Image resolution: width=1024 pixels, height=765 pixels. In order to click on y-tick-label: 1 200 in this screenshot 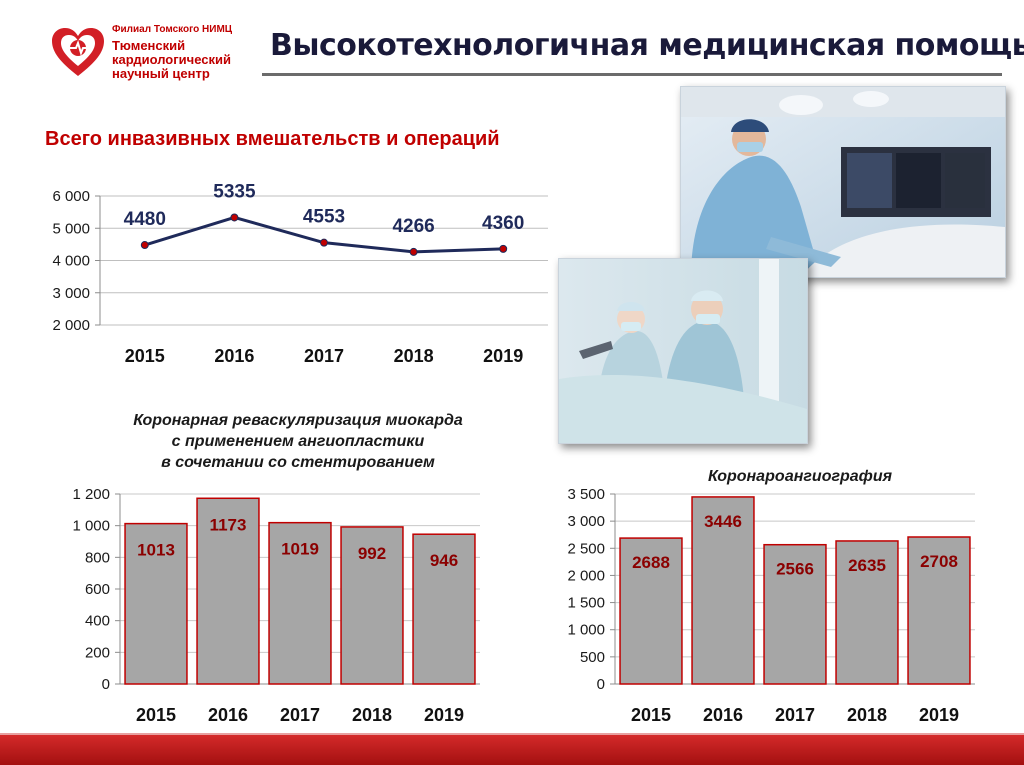, I will do `click(91, 494)`.